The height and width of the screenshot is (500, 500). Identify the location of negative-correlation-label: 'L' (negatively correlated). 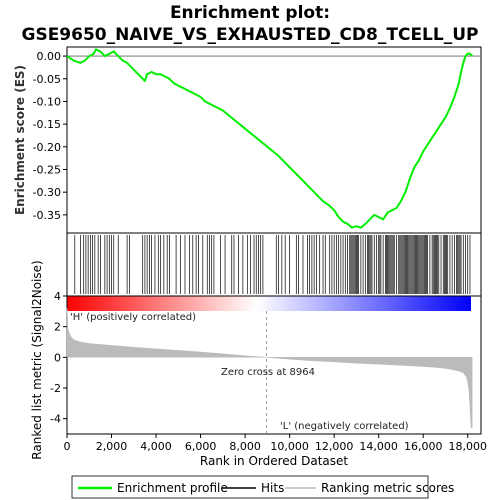
(344, 426).